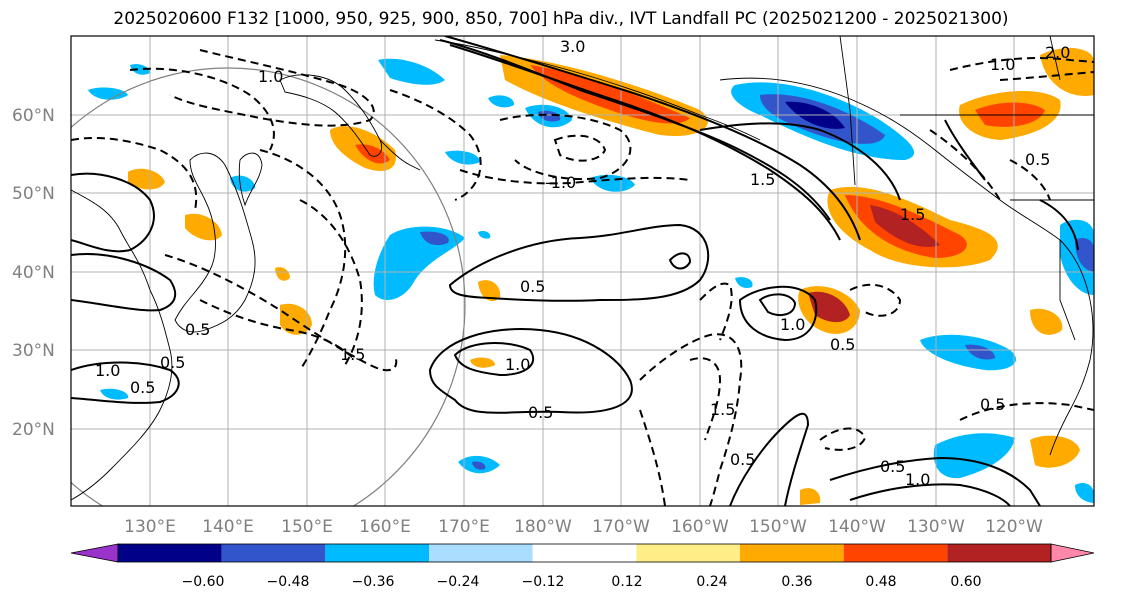 The height and width of the screenshot is (601, 1122). Describe the element at coordinates (373, 582) in the screenshot. I see `colorbar-tick-label: −0.36` at that location.